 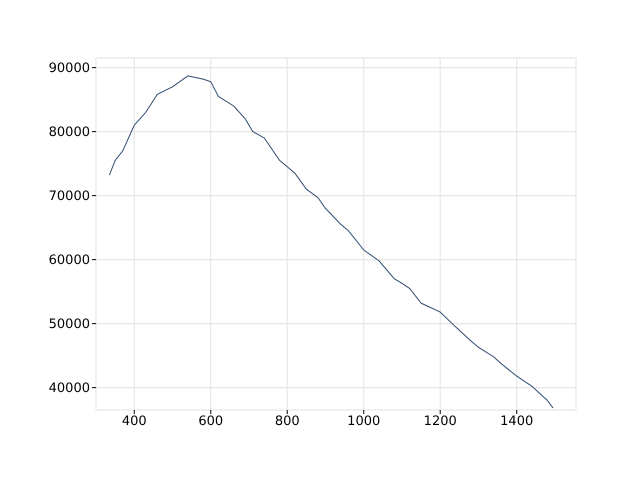 What do you see at coordinates (440, 422) in the screenshot?
I see `x-tick-label: 1200` at bounding box center [440, 422].